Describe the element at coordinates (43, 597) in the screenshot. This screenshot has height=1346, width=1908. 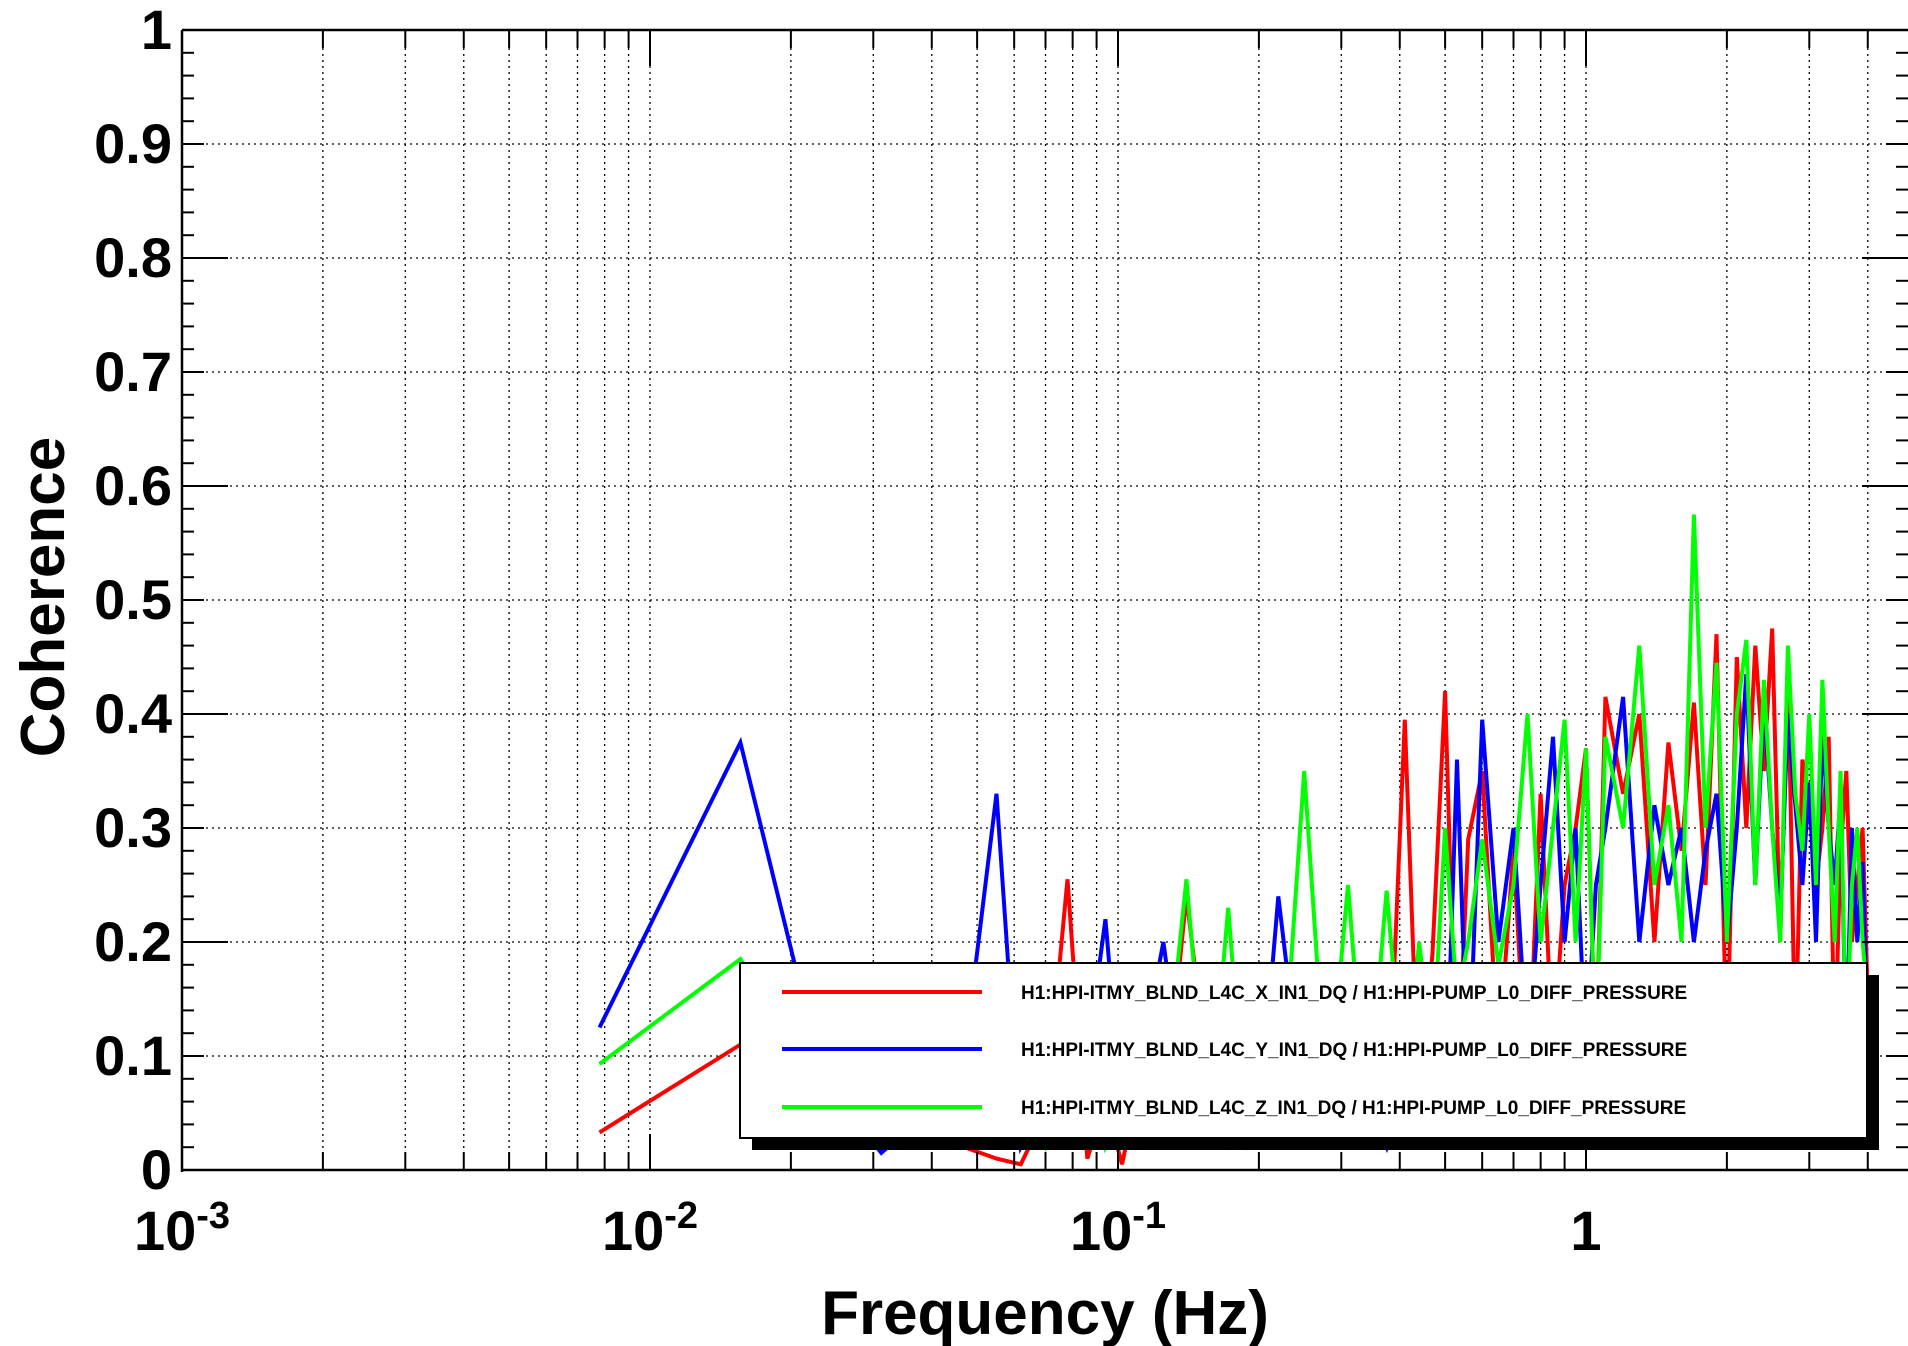
I see `y-axis-title: Coherence` at that location.